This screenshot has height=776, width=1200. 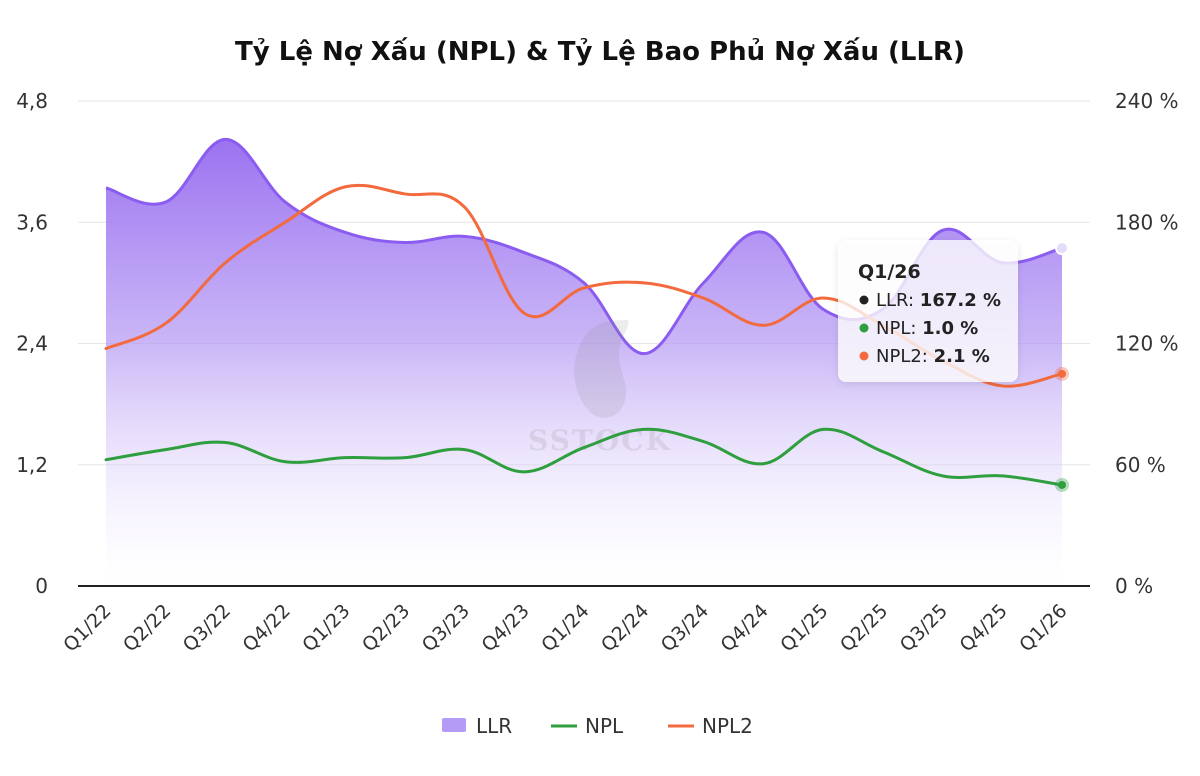 I want to click on x-tick-label: Q3/22, so click(x=207, y=628).